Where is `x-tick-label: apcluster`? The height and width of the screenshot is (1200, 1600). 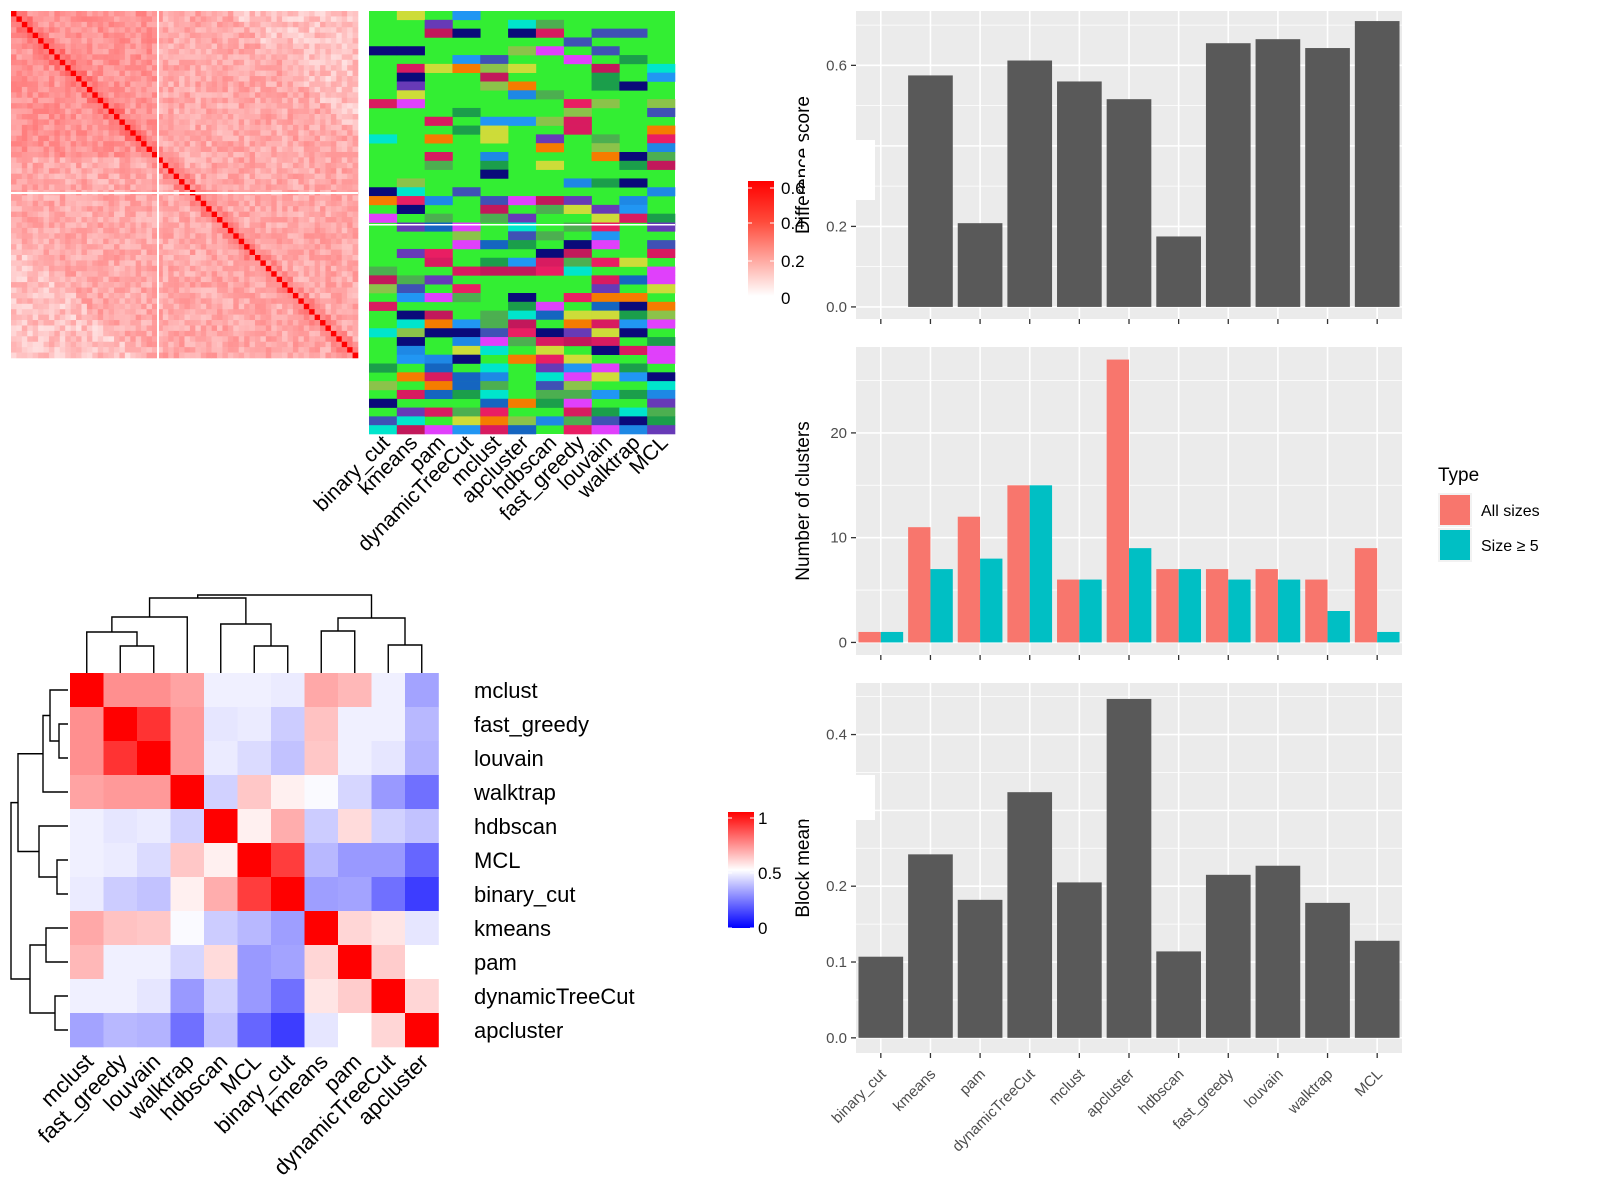
x-tick-label: apcluster is located at coordinates (1110, 1093).